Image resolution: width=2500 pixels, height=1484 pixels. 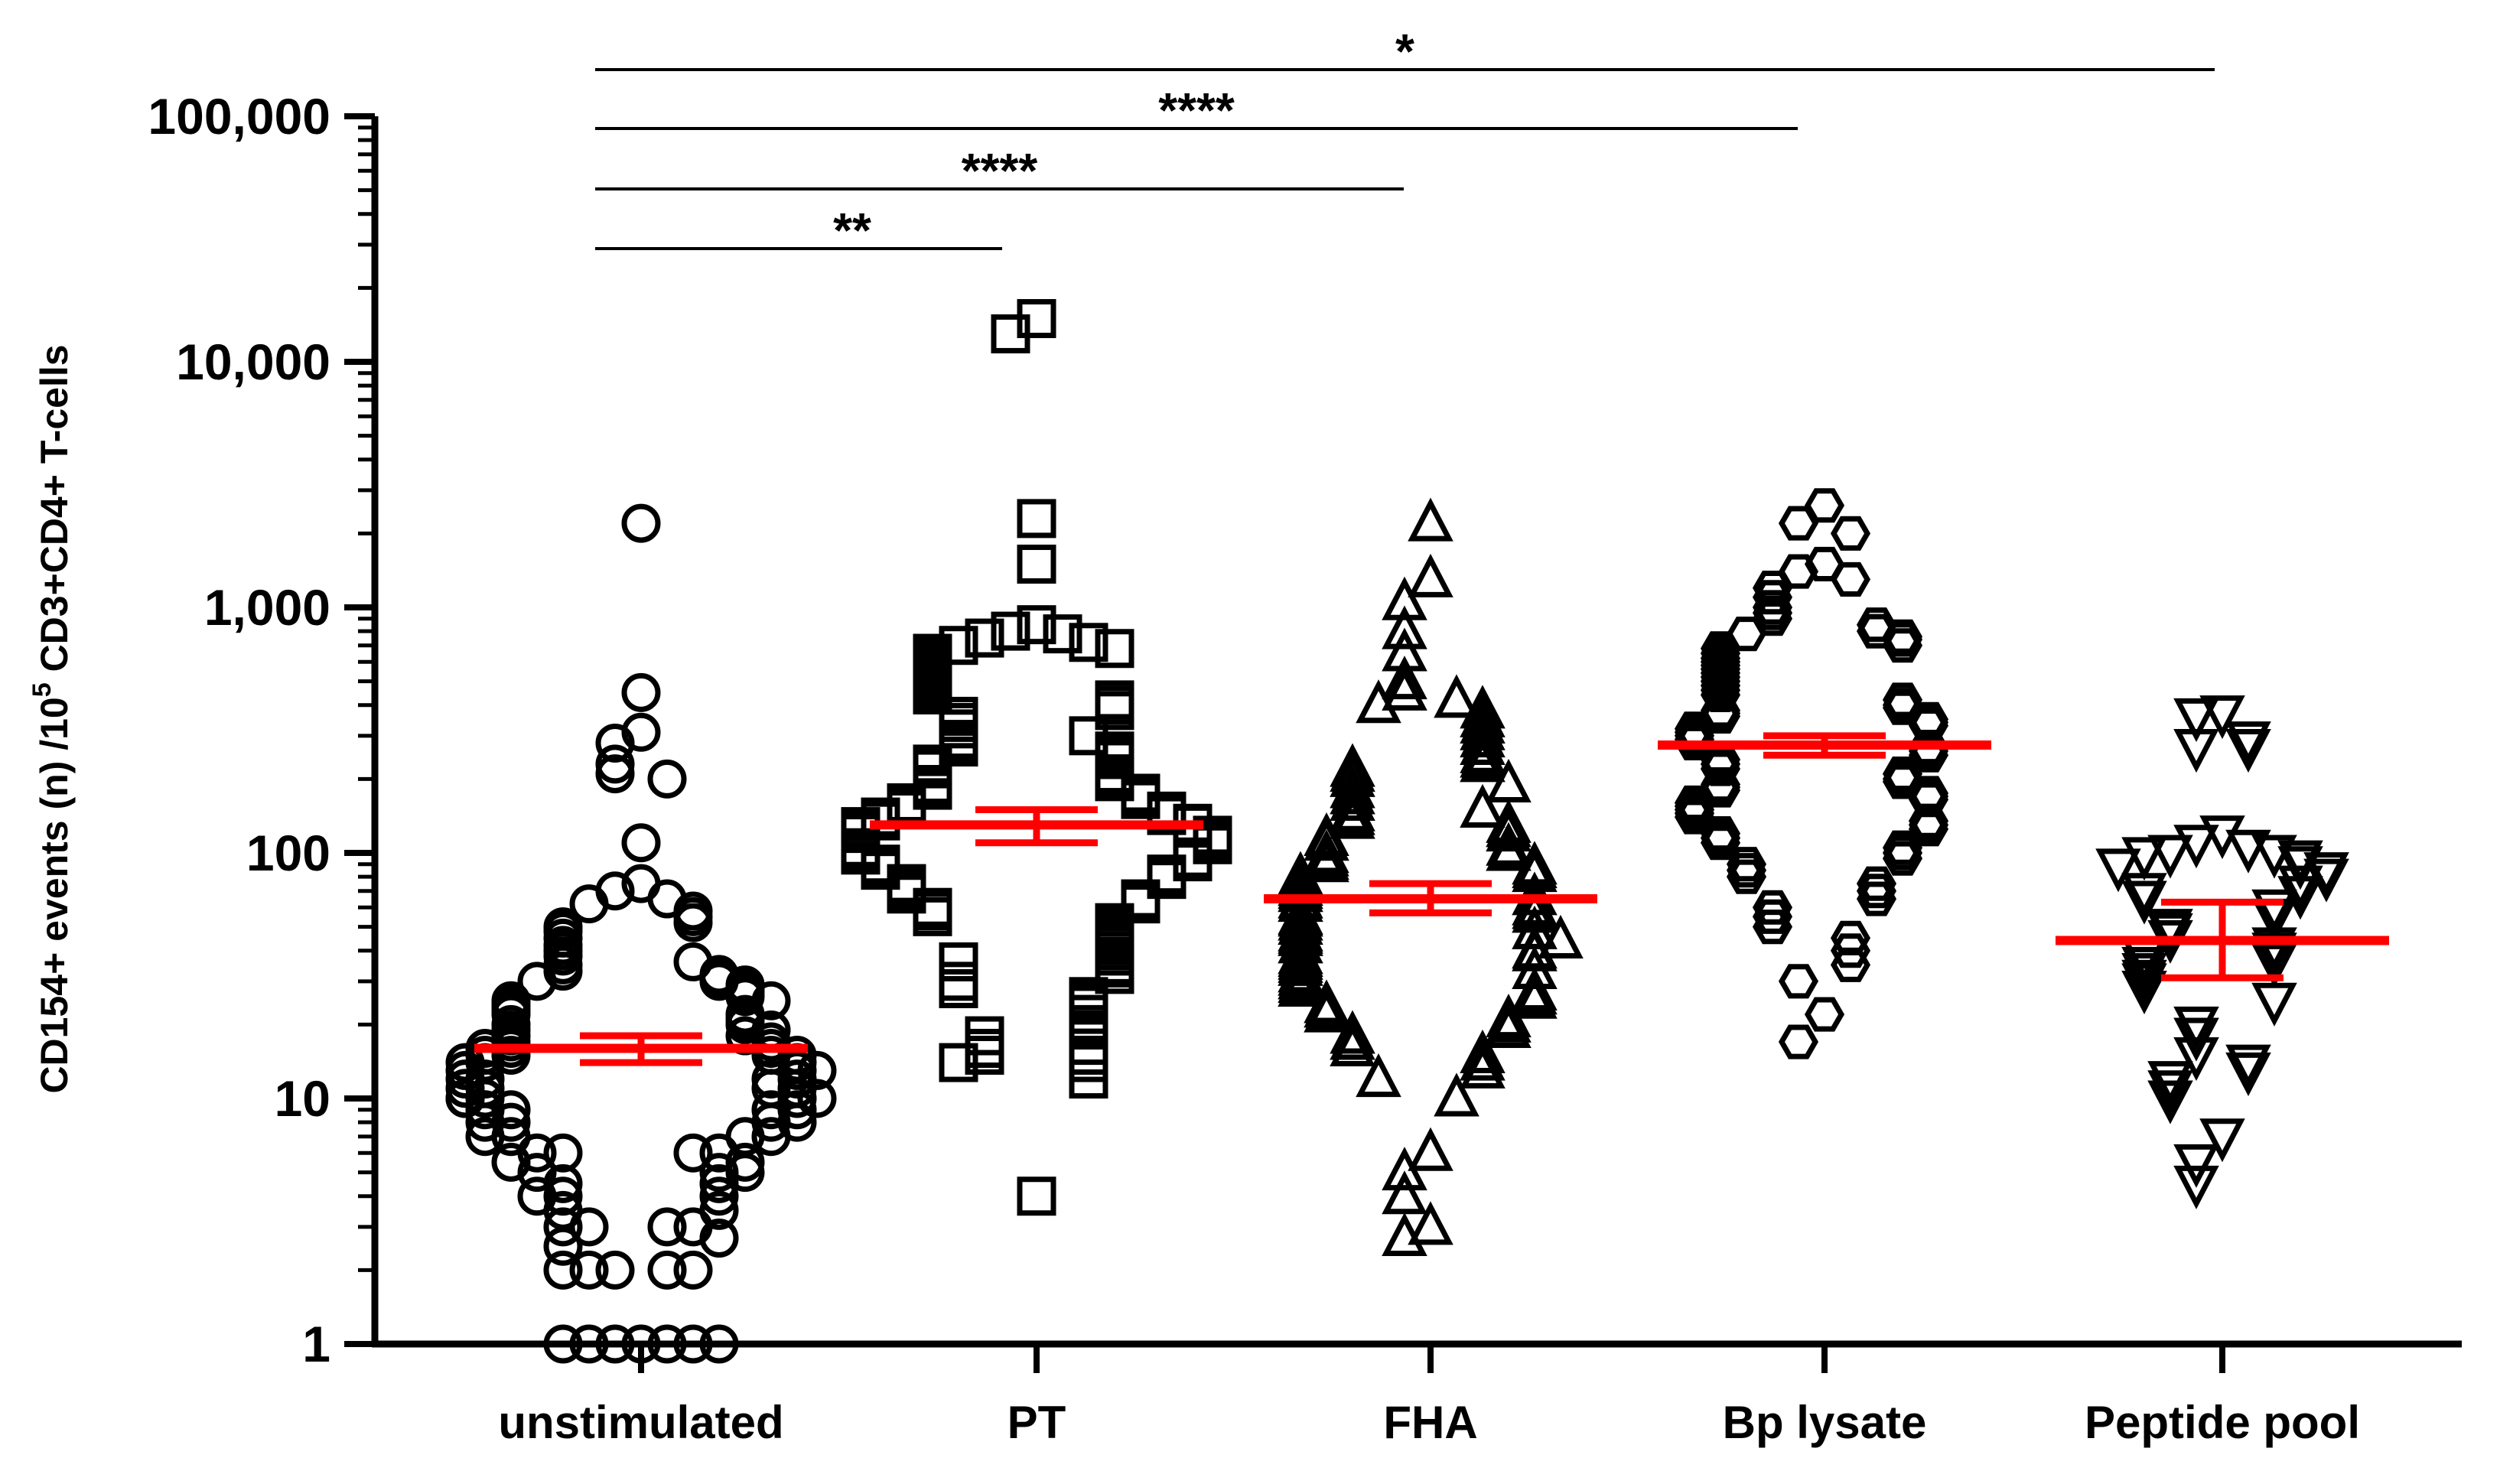 What do you see at coordinates (267, 607) in the screenshot?
I see `y-tick-label: 1,000` at bounding box center [267, 607].